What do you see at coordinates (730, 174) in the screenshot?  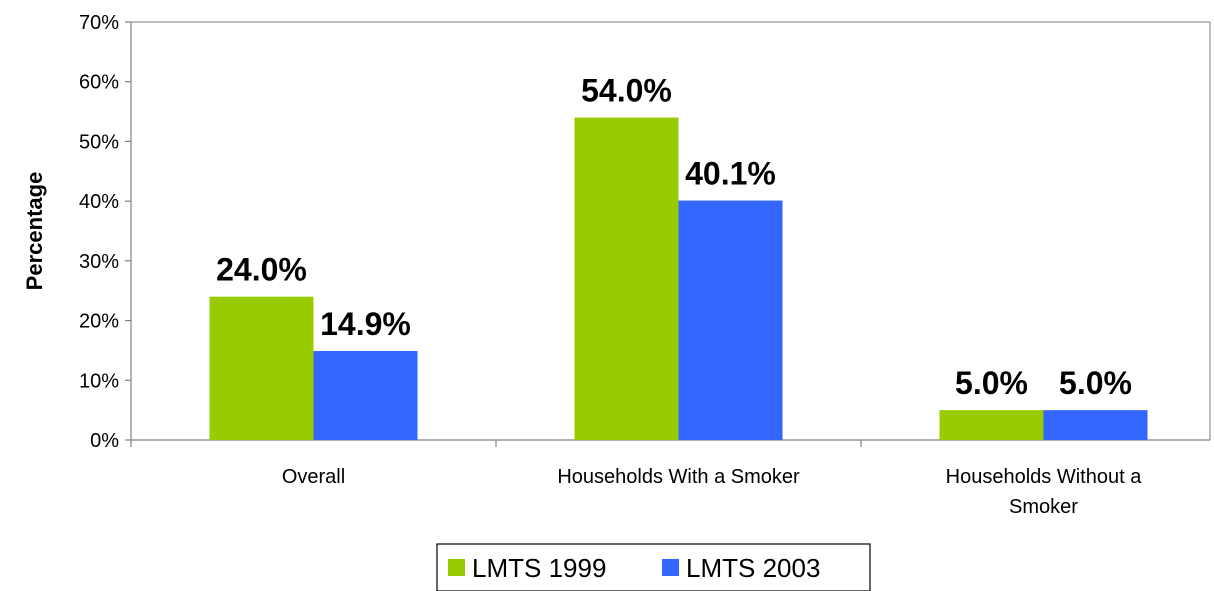 I see `data-label: 40.1%` at bounding box center [730, 174].